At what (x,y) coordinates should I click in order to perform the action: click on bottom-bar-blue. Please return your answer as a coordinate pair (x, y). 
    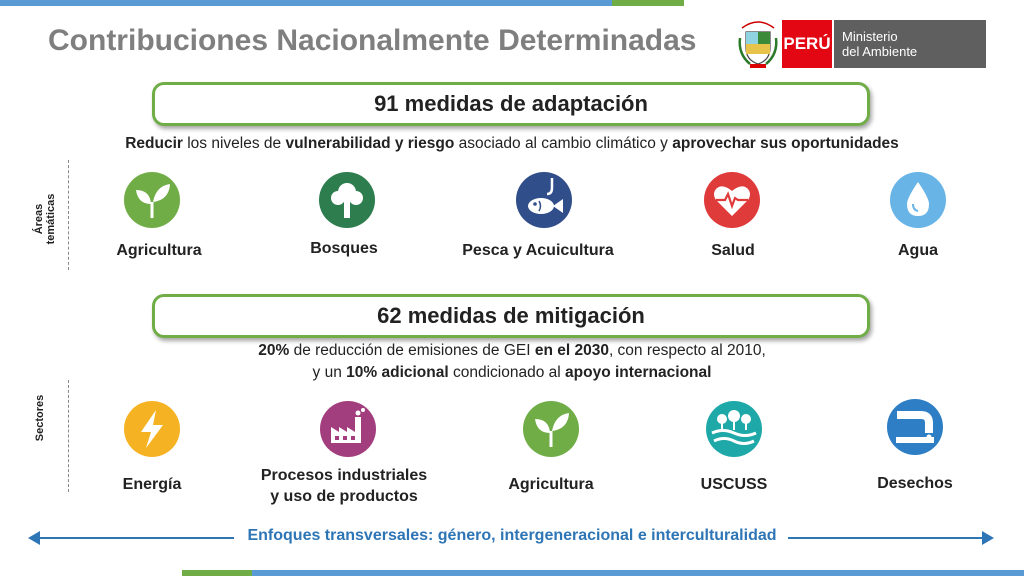
    Looking at the image, I should click on (638, 573).